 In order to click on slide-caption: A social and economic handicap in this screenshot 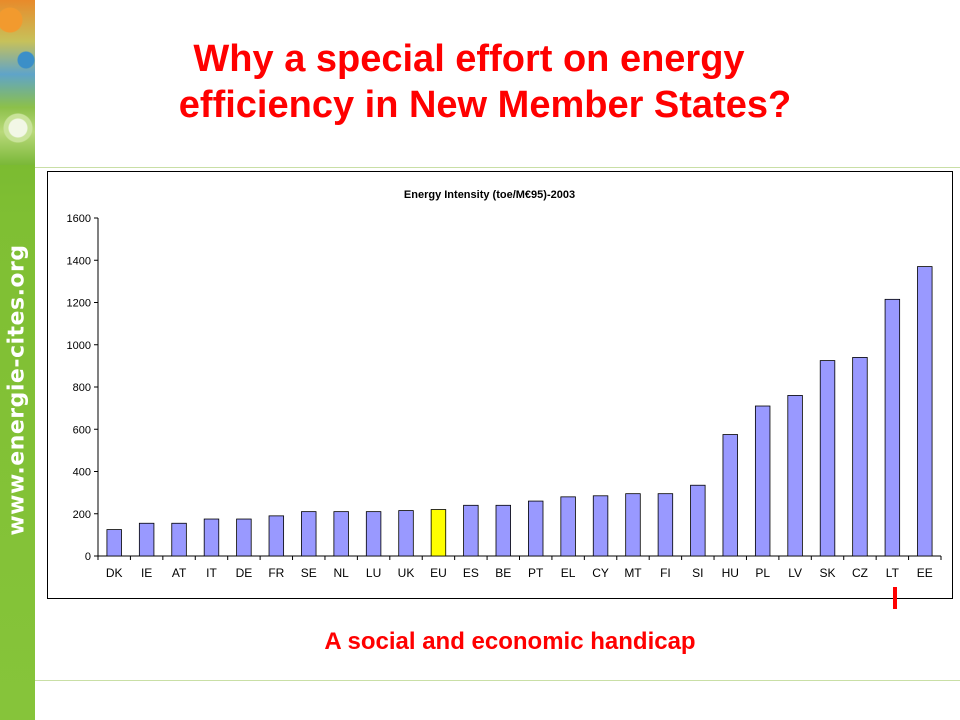, I will do `click(510, 641)`.